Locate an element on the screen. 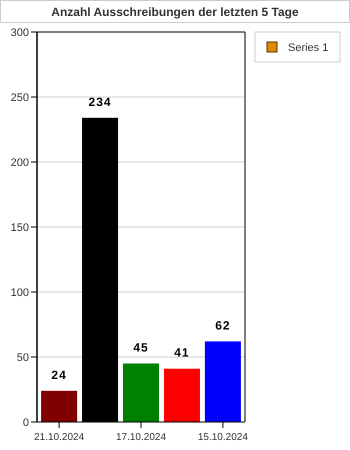 This screenshot has height=450, width=350. y-tick-label: 250 is located at coordinates (19, 98).